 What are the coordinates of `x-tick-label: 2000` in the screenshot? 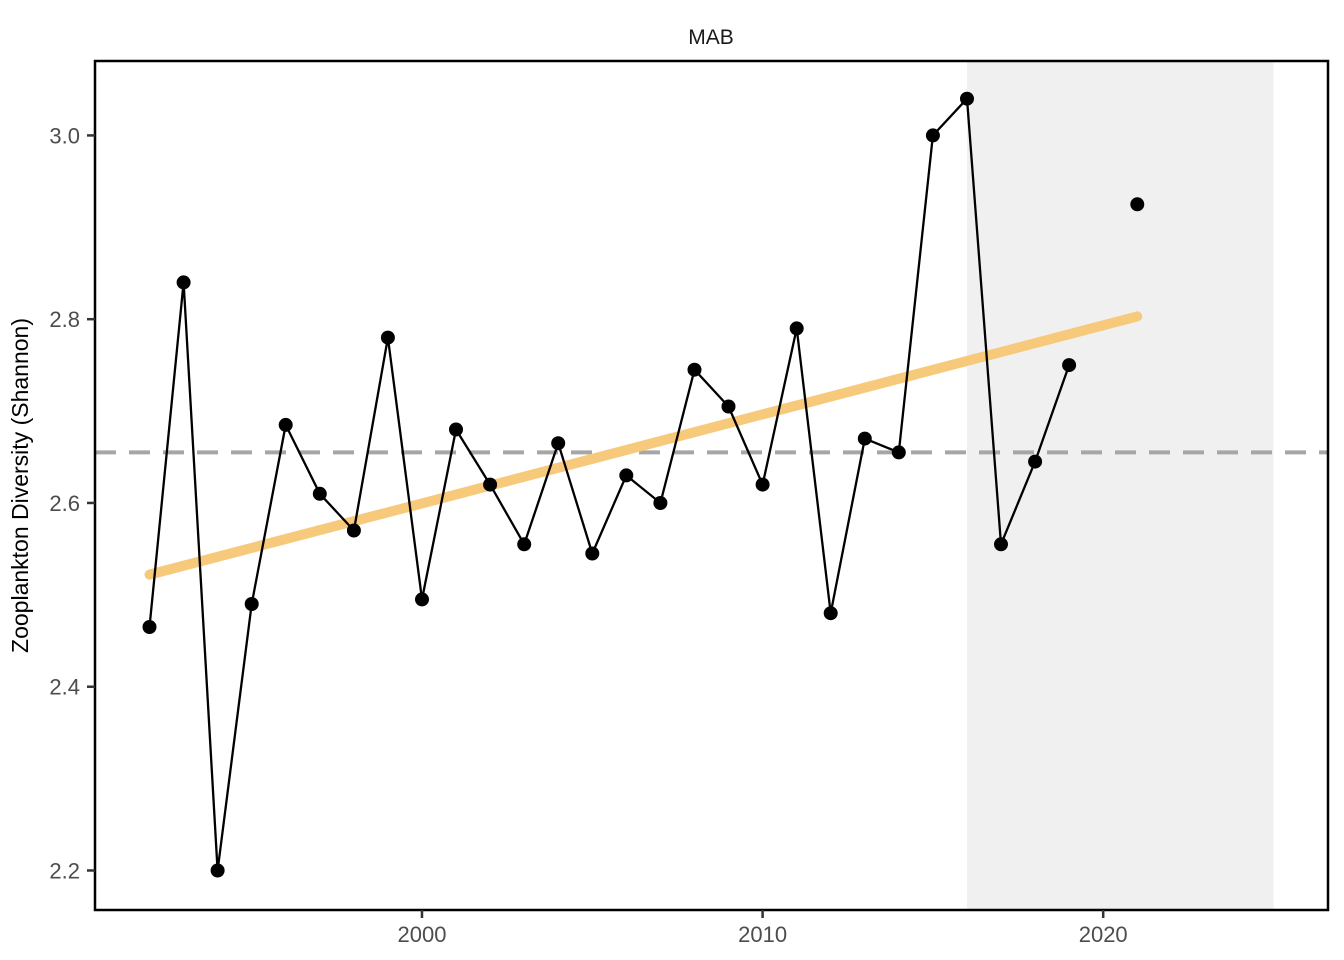 It's located at (422, 934).